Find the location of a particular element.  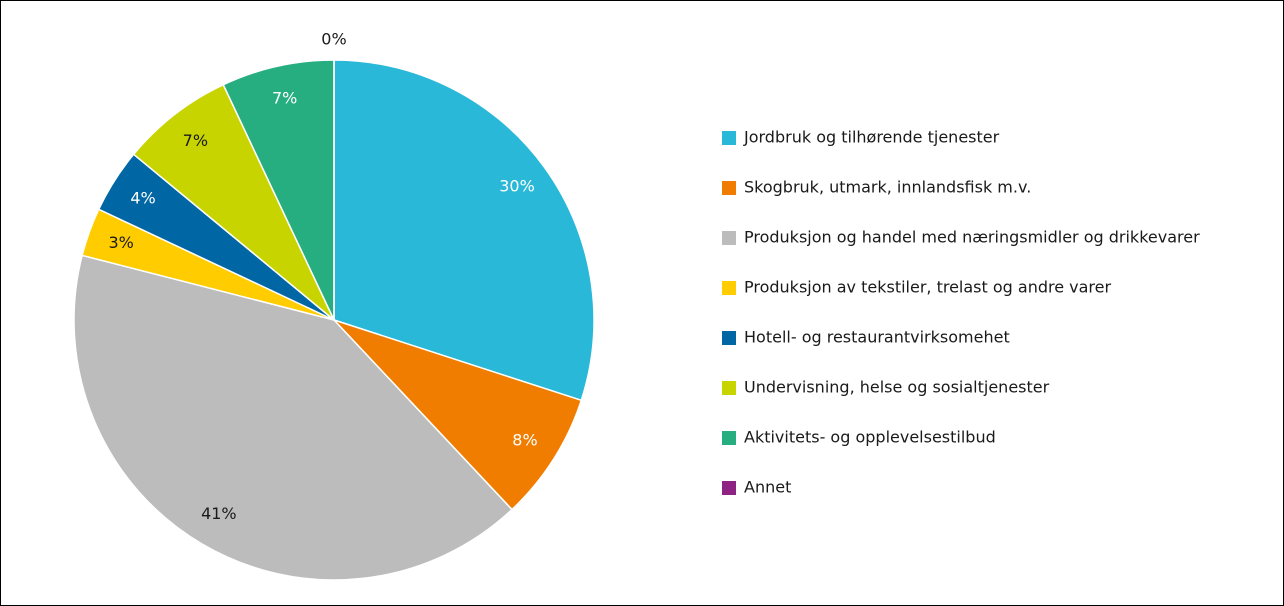

legend-label: Jordbruk og tilhørende tjenester is located at coordinates (871, 137).